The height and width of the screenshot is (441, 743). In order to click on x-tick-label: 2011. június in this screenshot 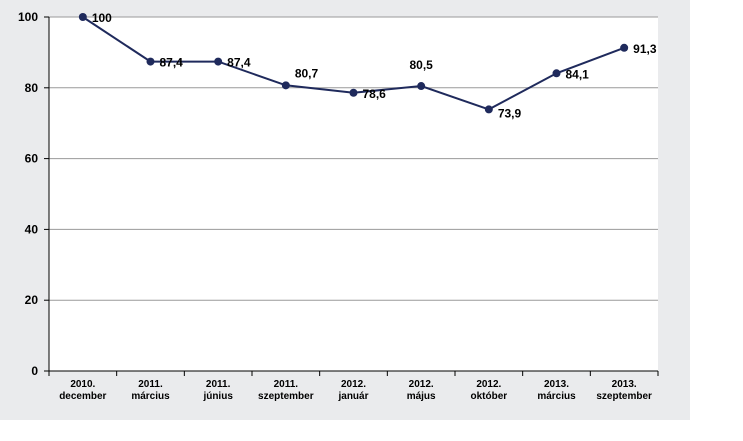, I will do `click(217, 390)`.